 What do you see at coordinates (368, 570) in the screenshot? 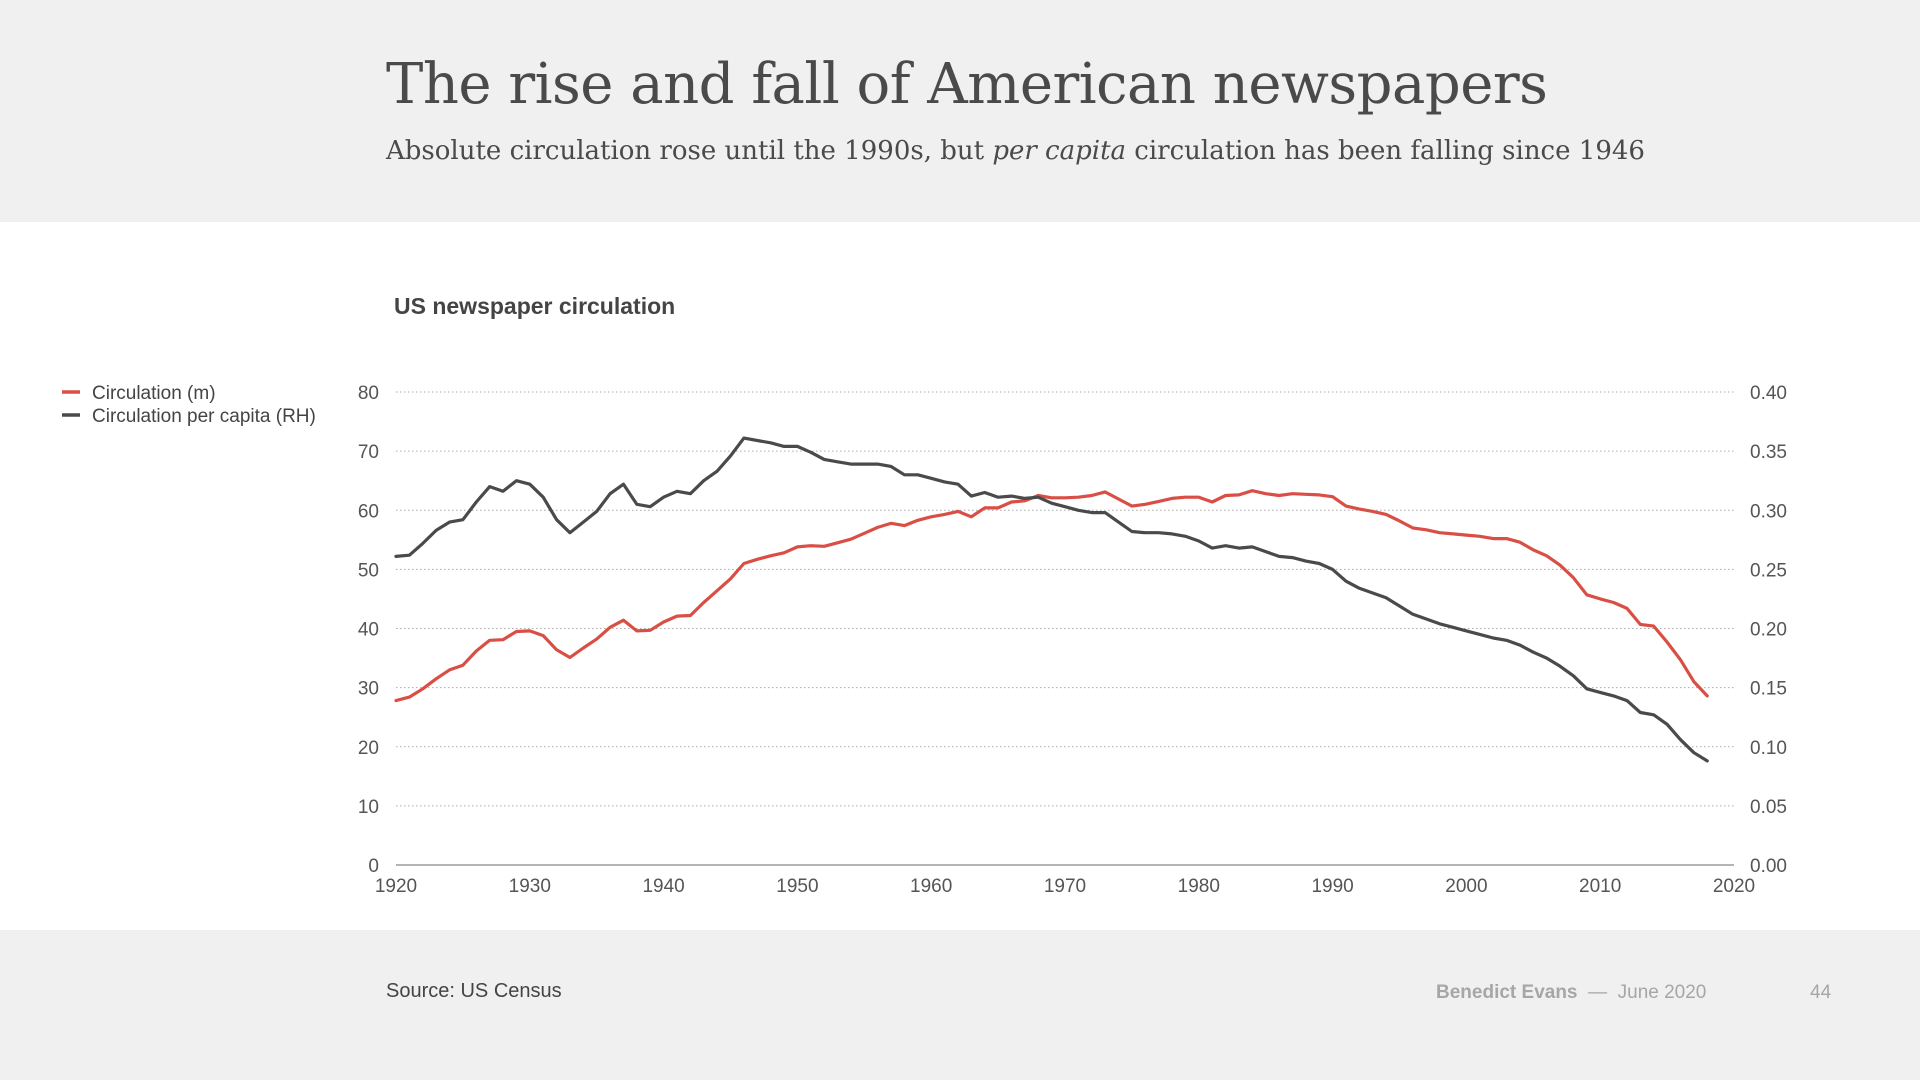
I see `y-left-tick-label: 50` at bounding box center [368, 570].